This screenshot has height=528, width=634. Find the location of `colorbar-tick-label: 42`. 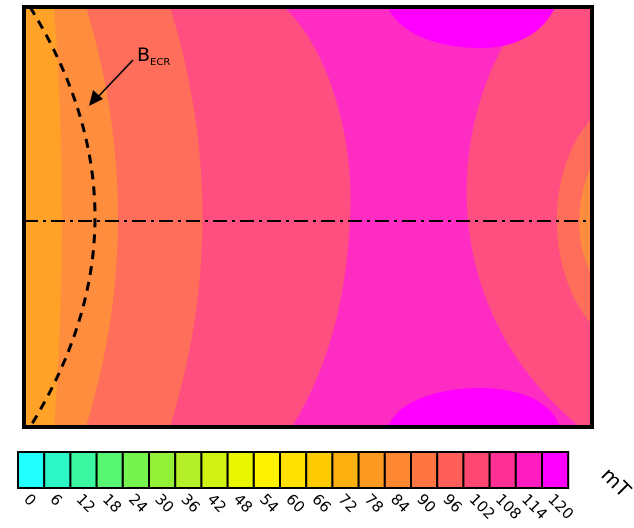

colorbar-tick-label: 42 is located at coordinates (217, 503).